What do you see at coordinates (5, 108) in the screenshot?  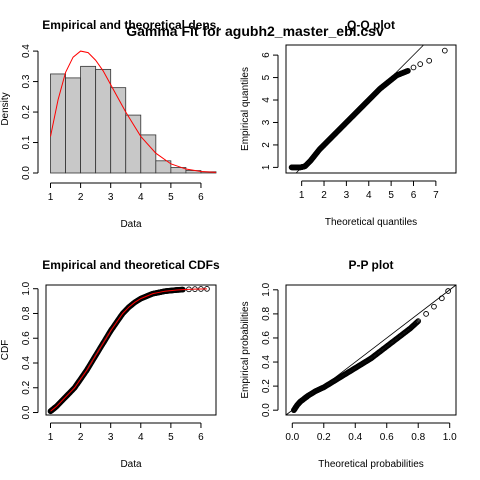 I see `y-axis-label: Density` at bounding box center [5, 108].